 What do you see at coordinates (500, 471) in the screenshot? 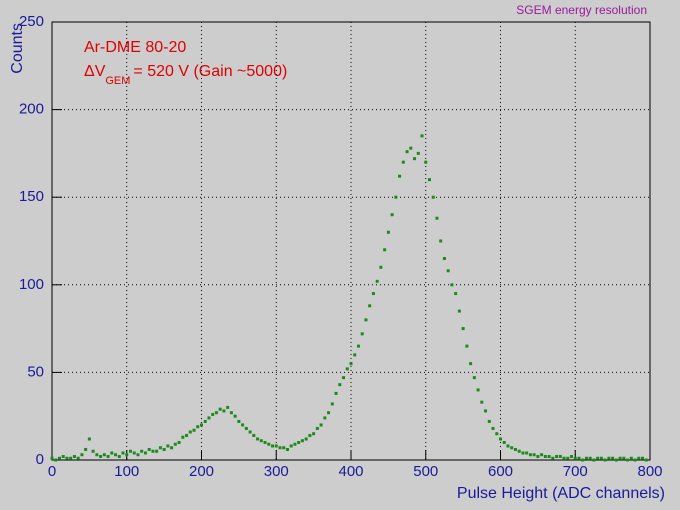
I see `x-tick-label: 600` at bounding box center [500, 471].